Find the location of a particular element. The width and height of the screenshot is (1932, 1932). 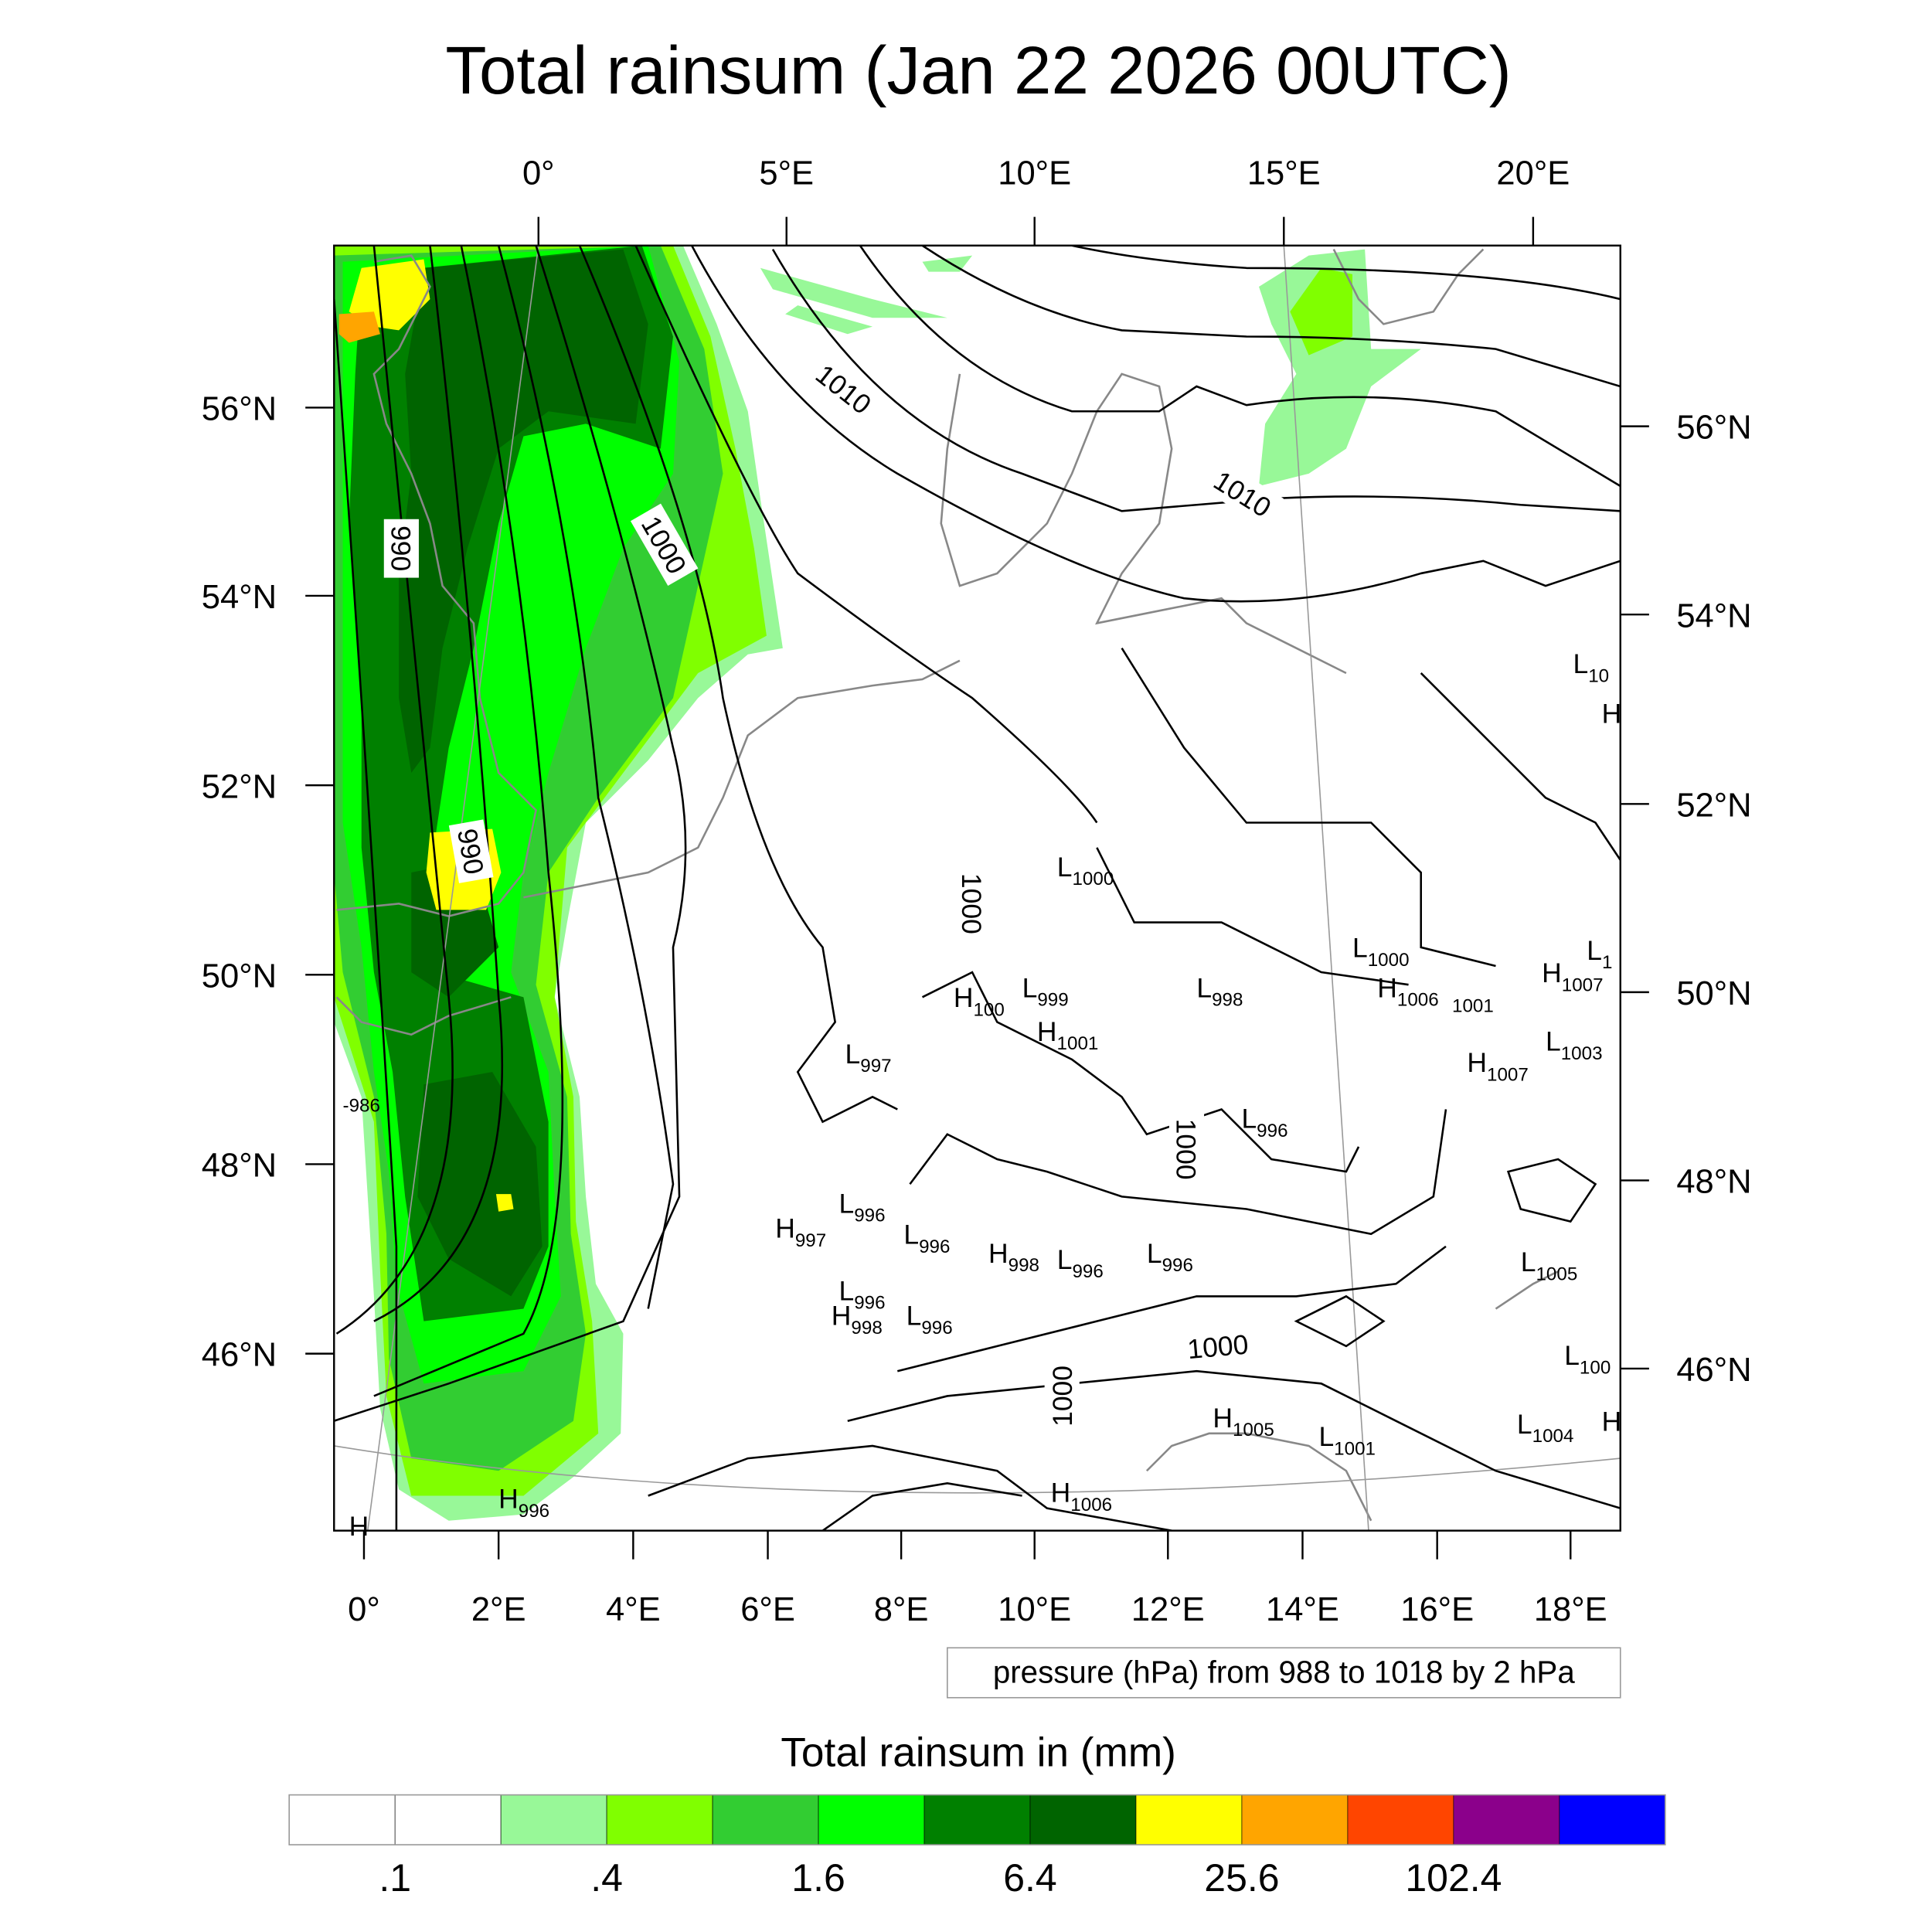

contour-label: 1000 is located at coordinates (1062, 1397).